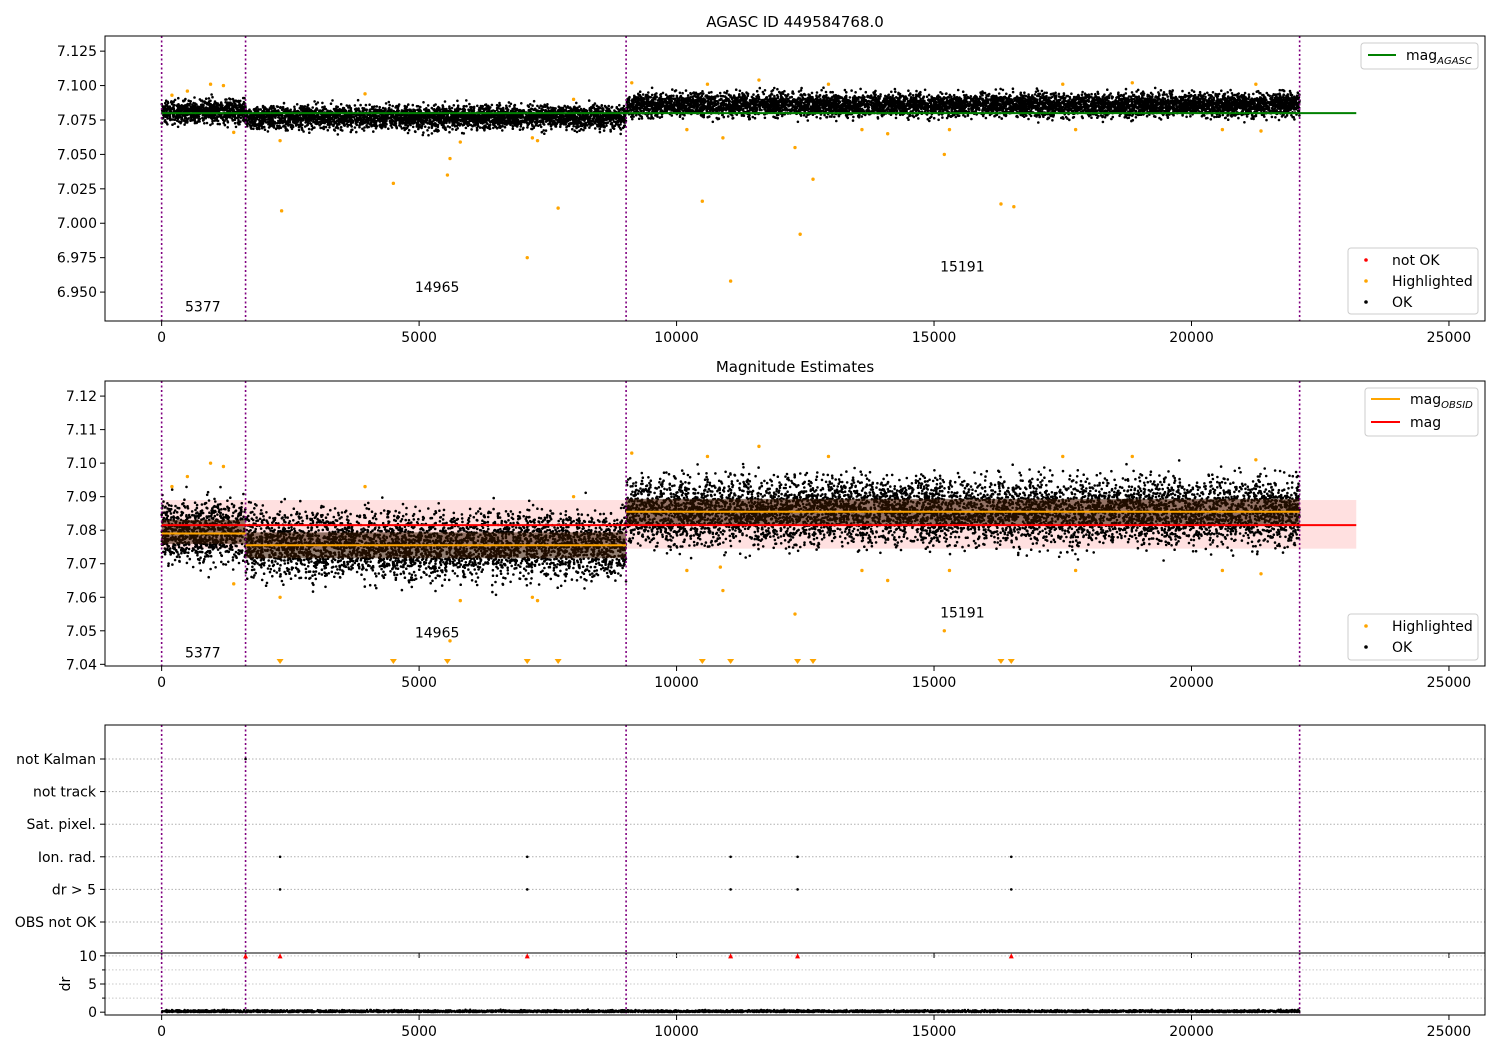  I want to click on x-tick-label: 20000, so click(1191, 1032).